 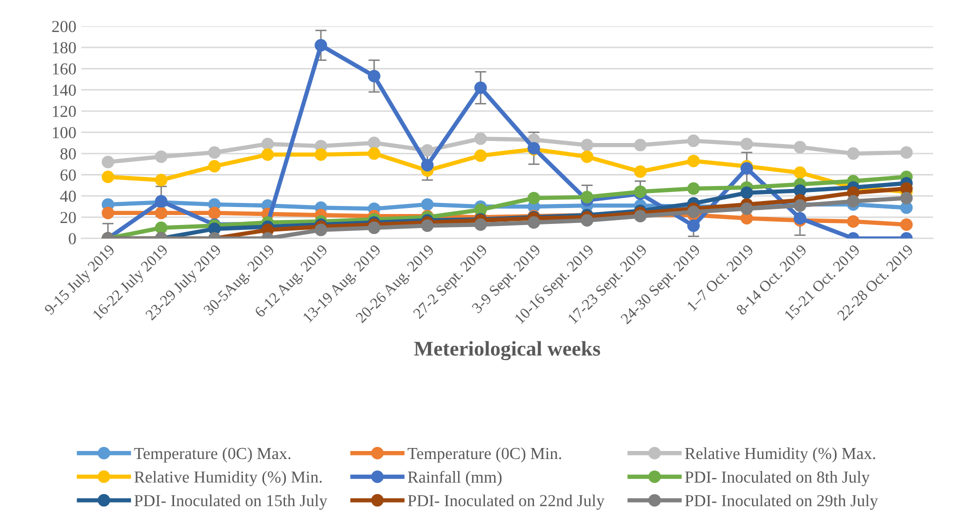 What do you see at coordinates (485, 455) in the screenshot?
I see `legend-label: Temperature (0C) Min.` at bounding box center [485, 455].